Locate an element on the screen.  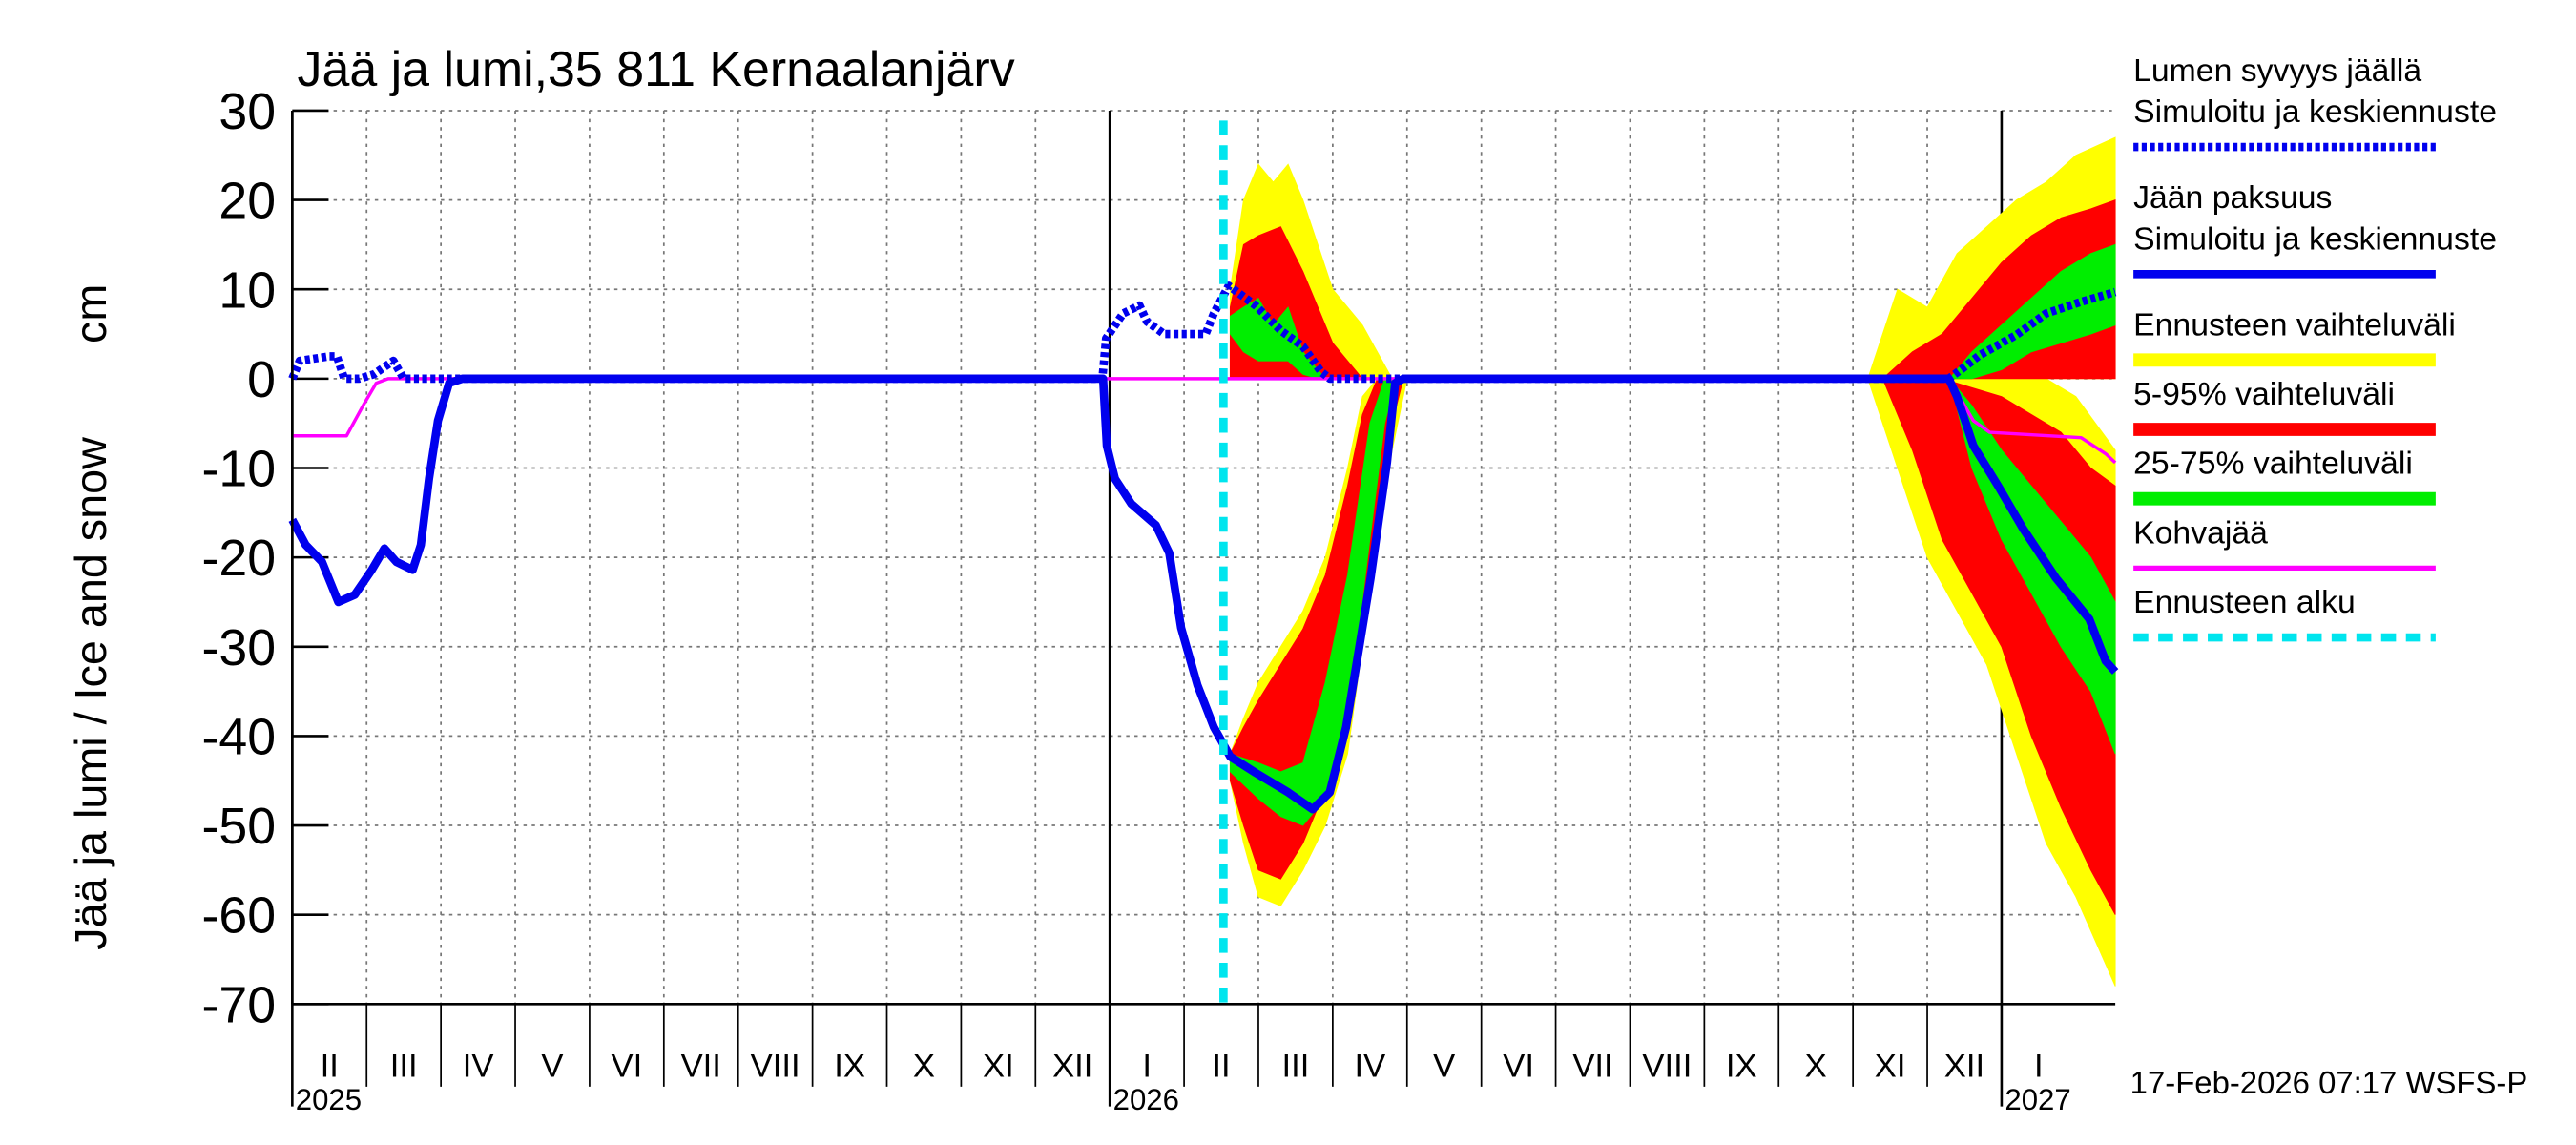
legend-label: Lumen syvyys jäällä is located at coordinates (2277, 70).